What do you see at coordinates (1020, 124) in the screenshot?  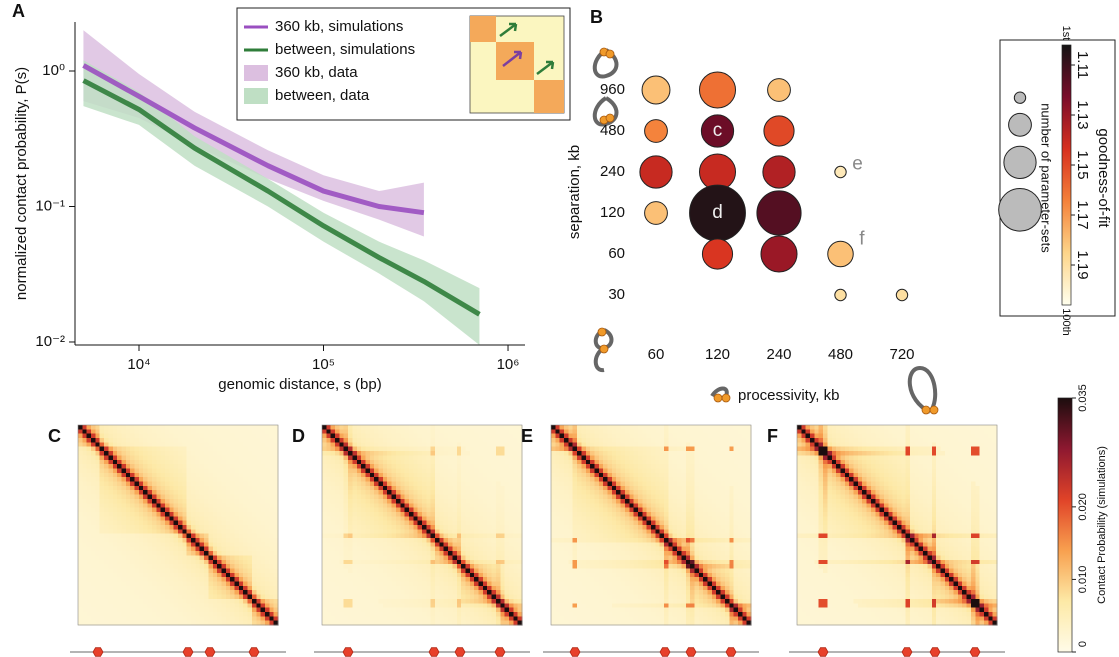 I see `size-legend-circle` at bounding box center [1020, 124].